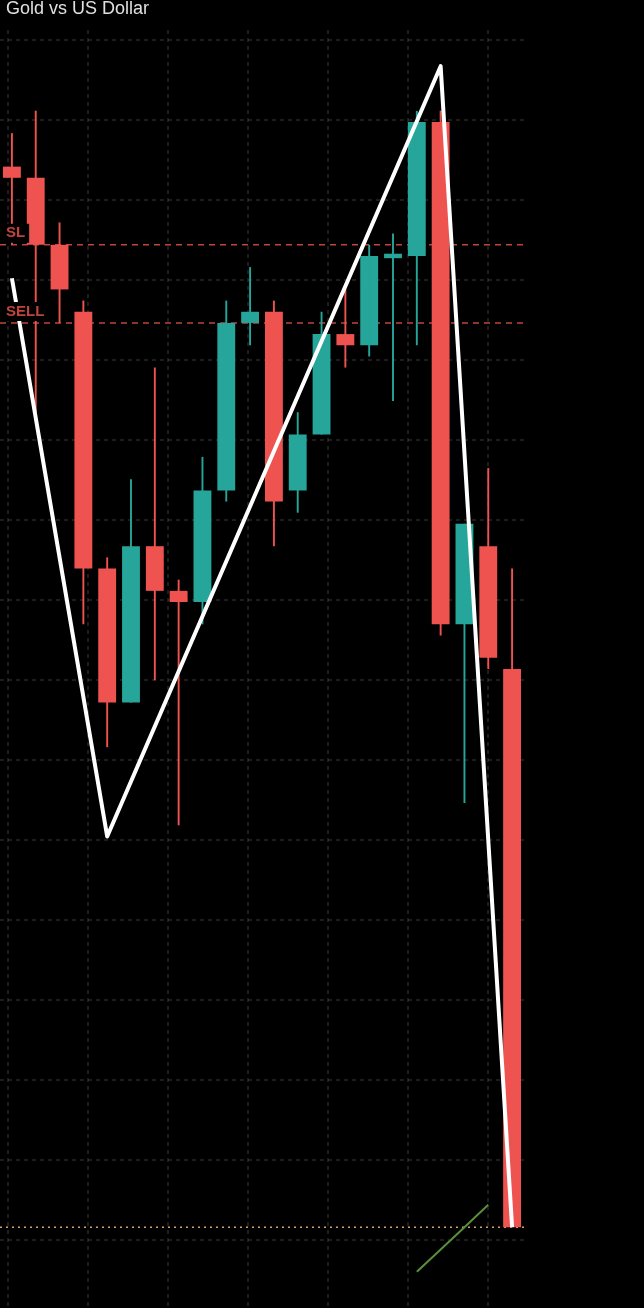  Describe the element at coordinates (78, 9) in the screenshot. I see `chart-title: Gold vs US Dollar` at that location.